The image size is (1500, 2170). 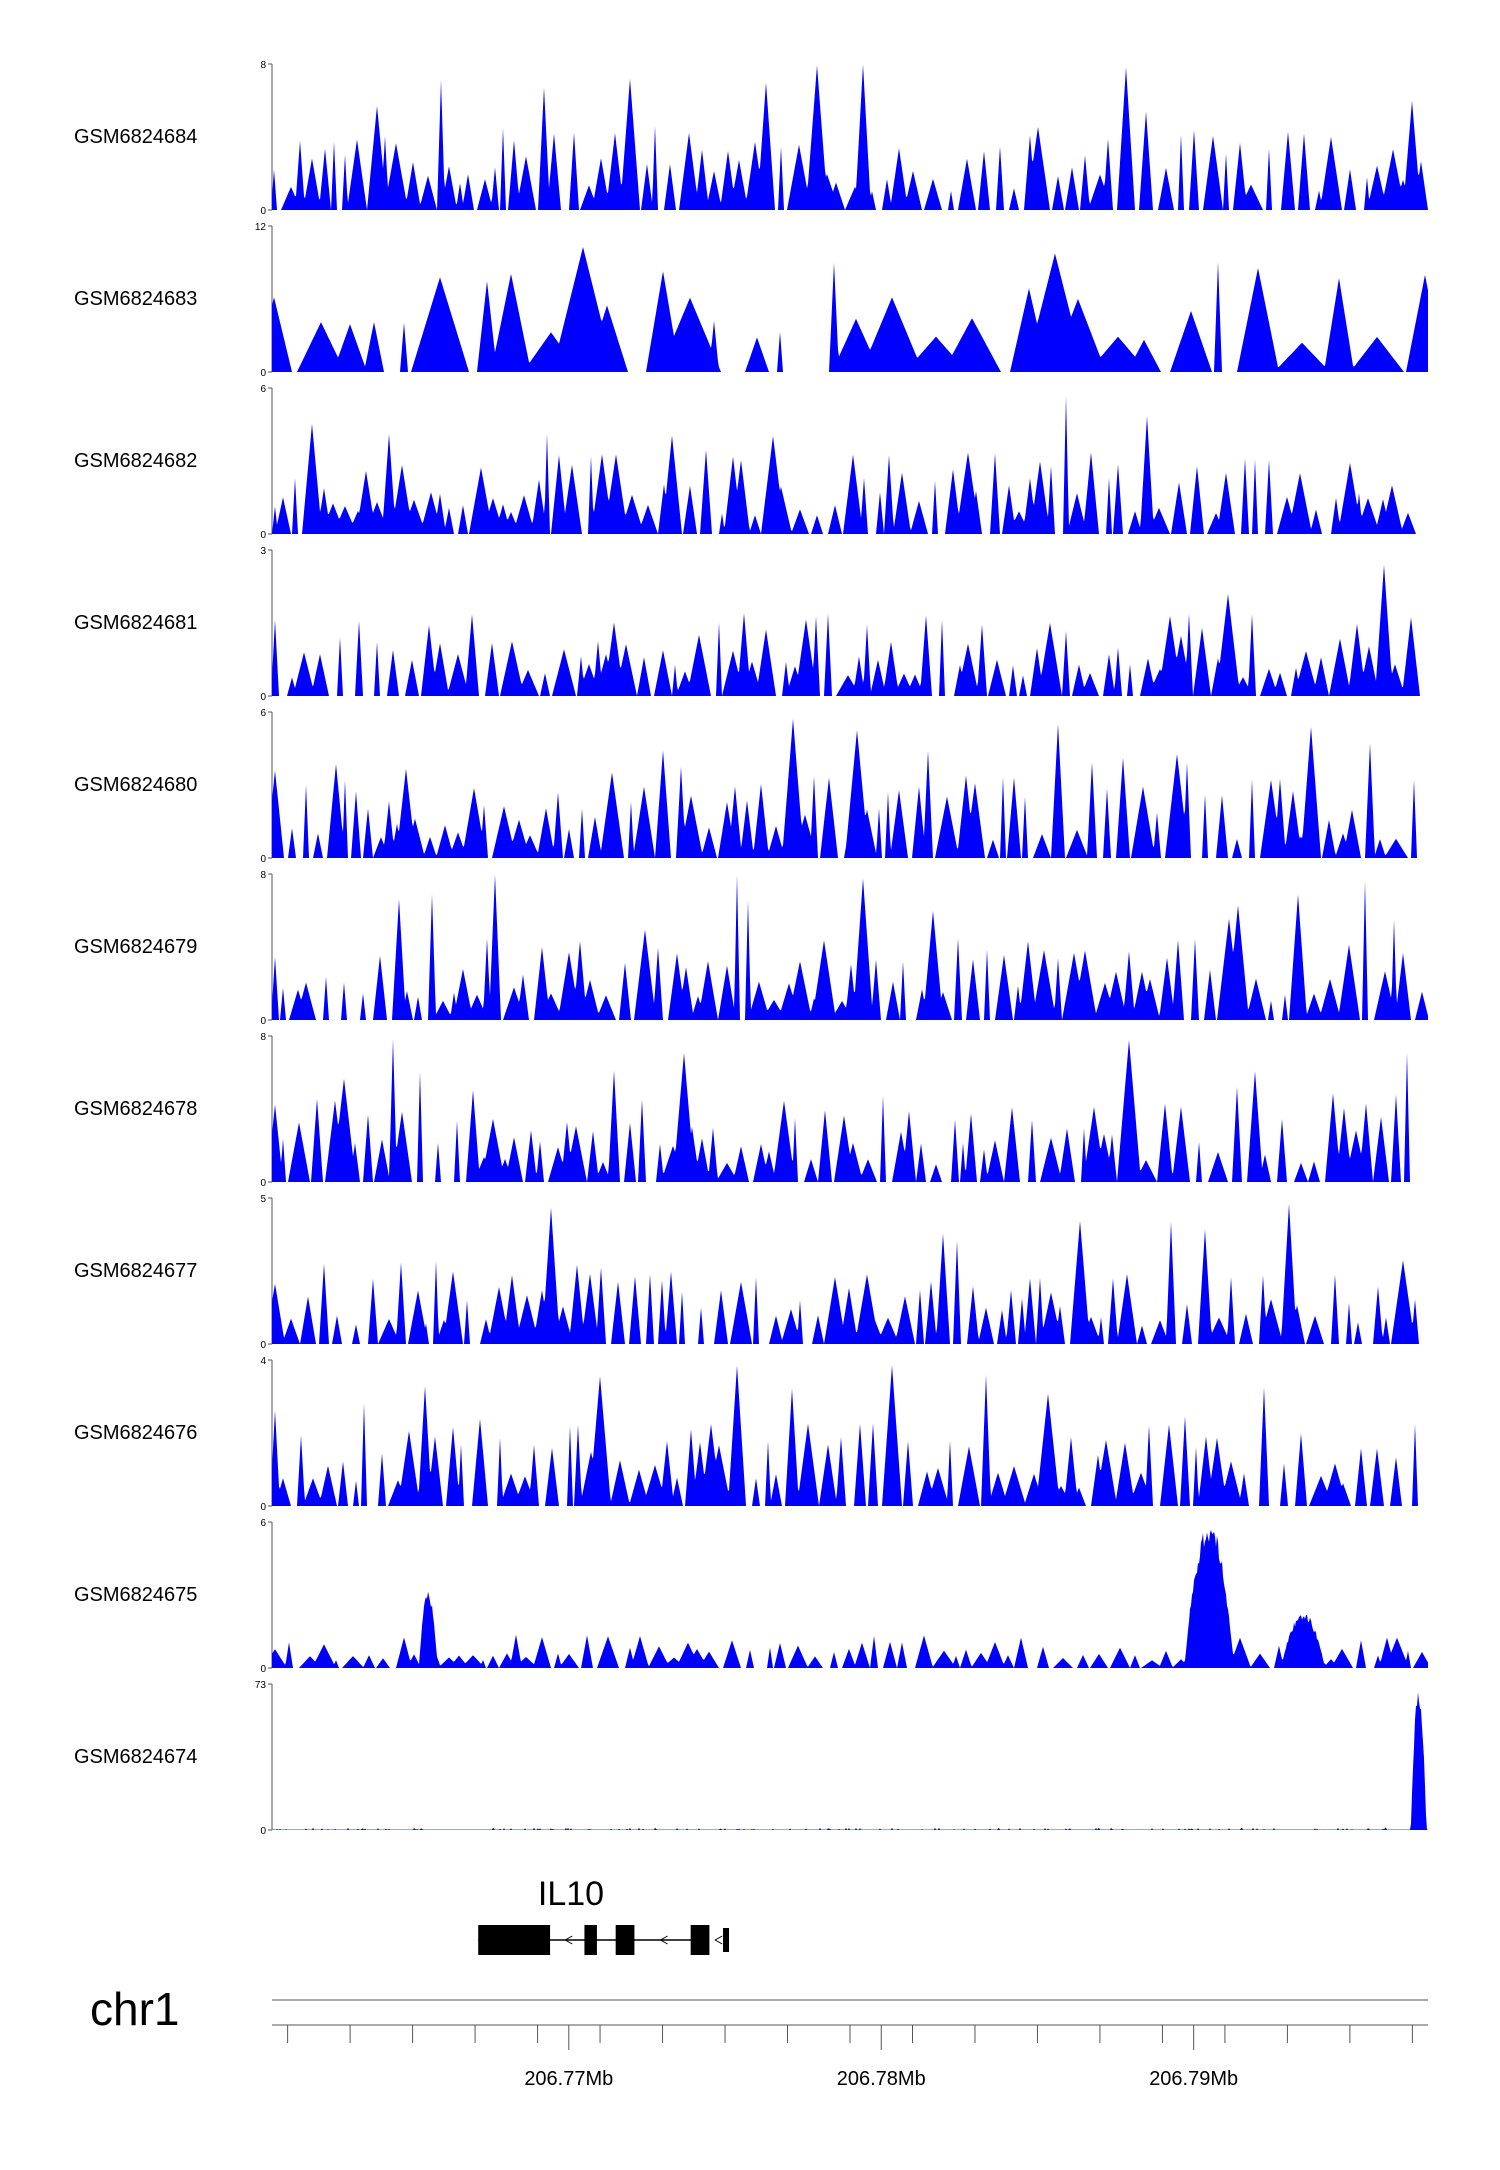 What do you see at coordinates (261, 227) in the screenshot?
I see `y-tick-label-max: 12` at bounding box center [261, 227].